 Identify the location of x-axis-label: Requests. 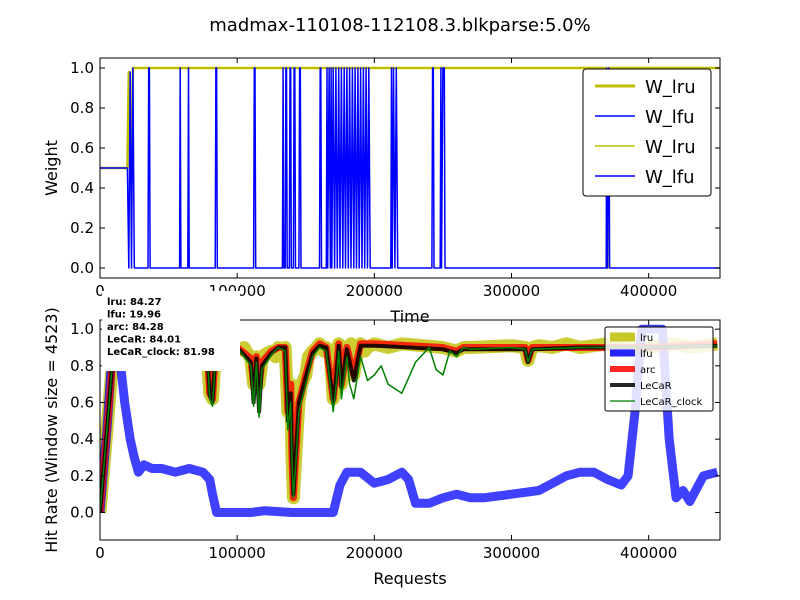
(409, 578).